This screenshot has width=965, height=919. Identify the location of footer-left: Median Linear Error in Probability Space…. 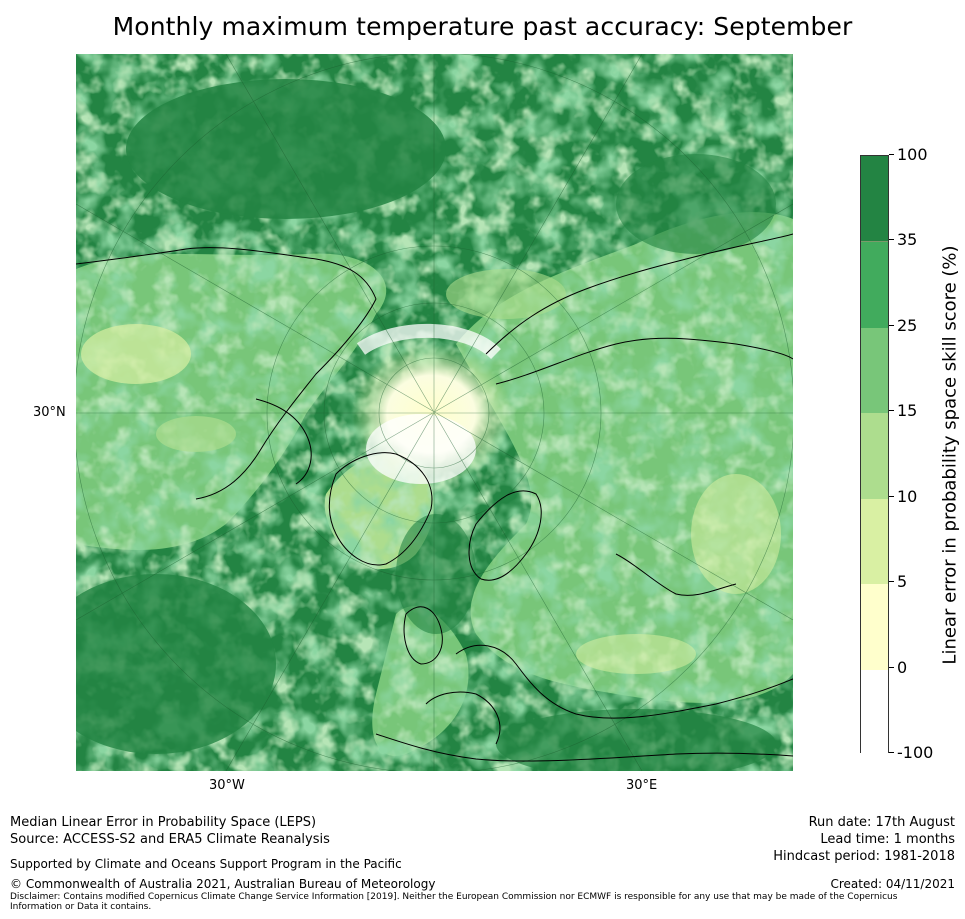
(170, 831).